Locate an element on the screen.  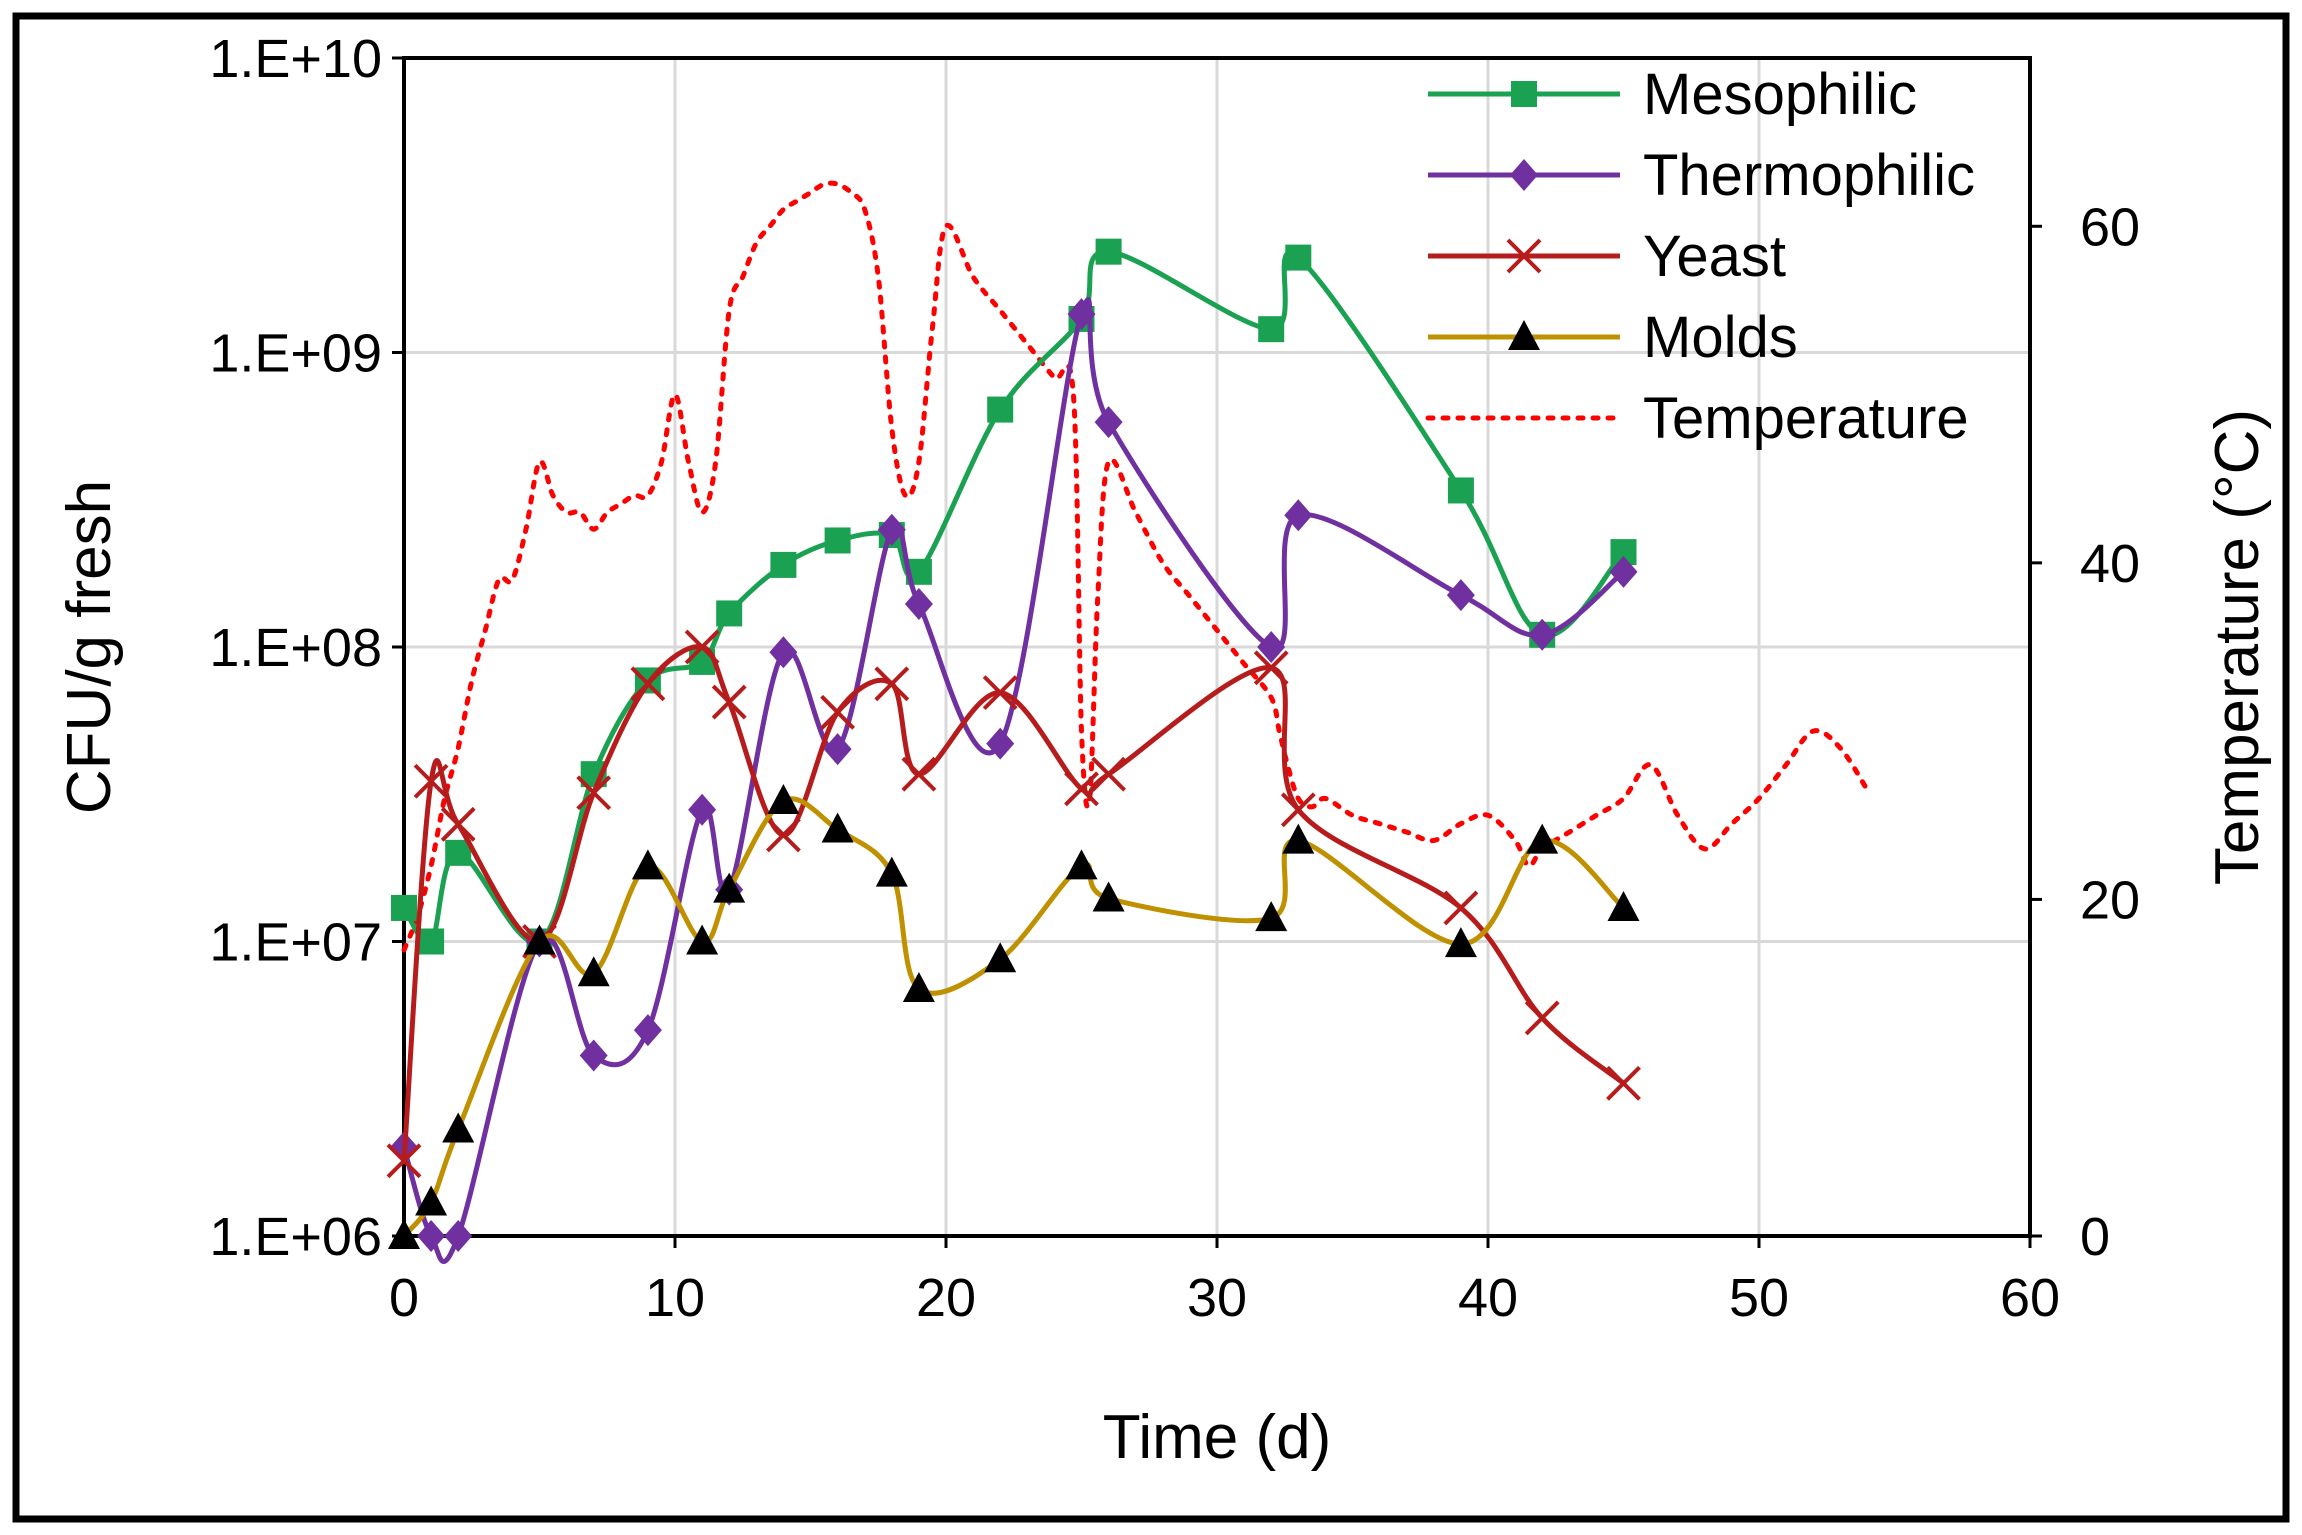
y-tick-label: 1.E+10 is located at coordinates (295, 59).